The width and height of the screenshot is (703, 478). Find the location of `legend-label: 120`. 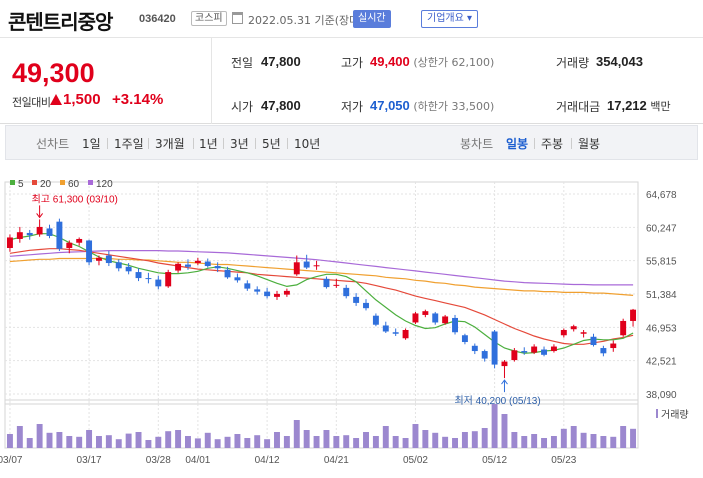

legend-label: 120 is located at coordinates (104, 184).